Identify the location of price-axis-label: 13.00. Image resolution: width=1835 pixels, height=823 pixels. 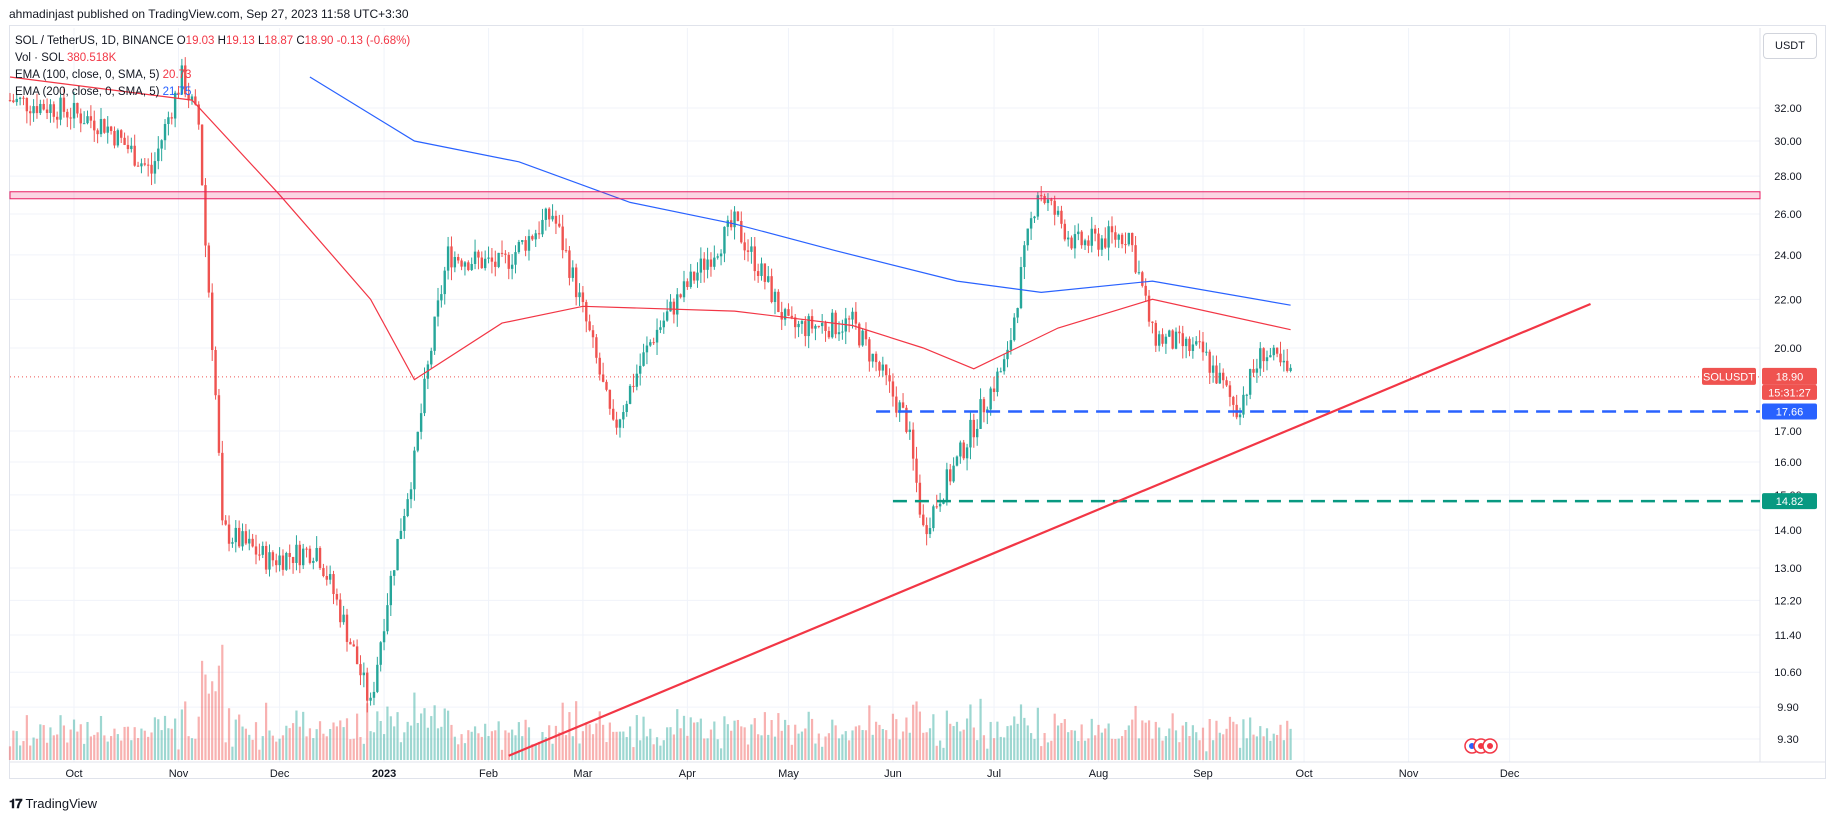
(1788, 569).